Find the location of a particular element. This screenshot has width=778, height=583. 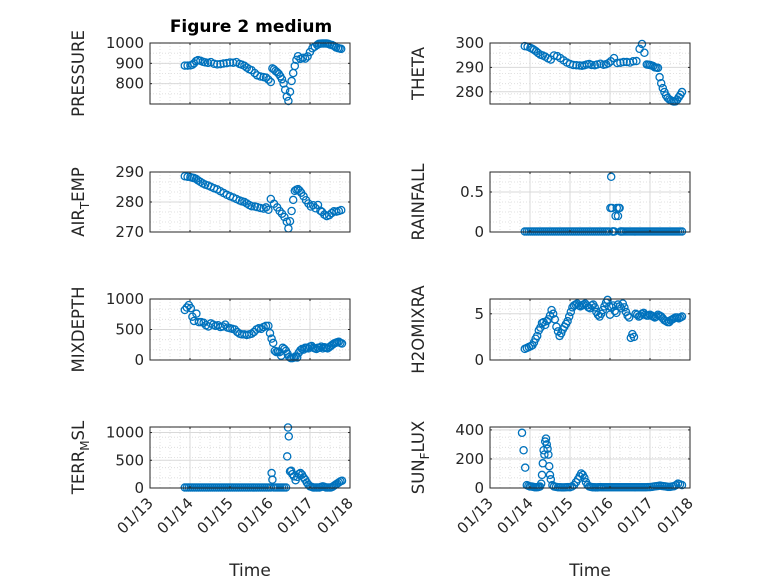

minor-grid is located at coordinates (590, 202).